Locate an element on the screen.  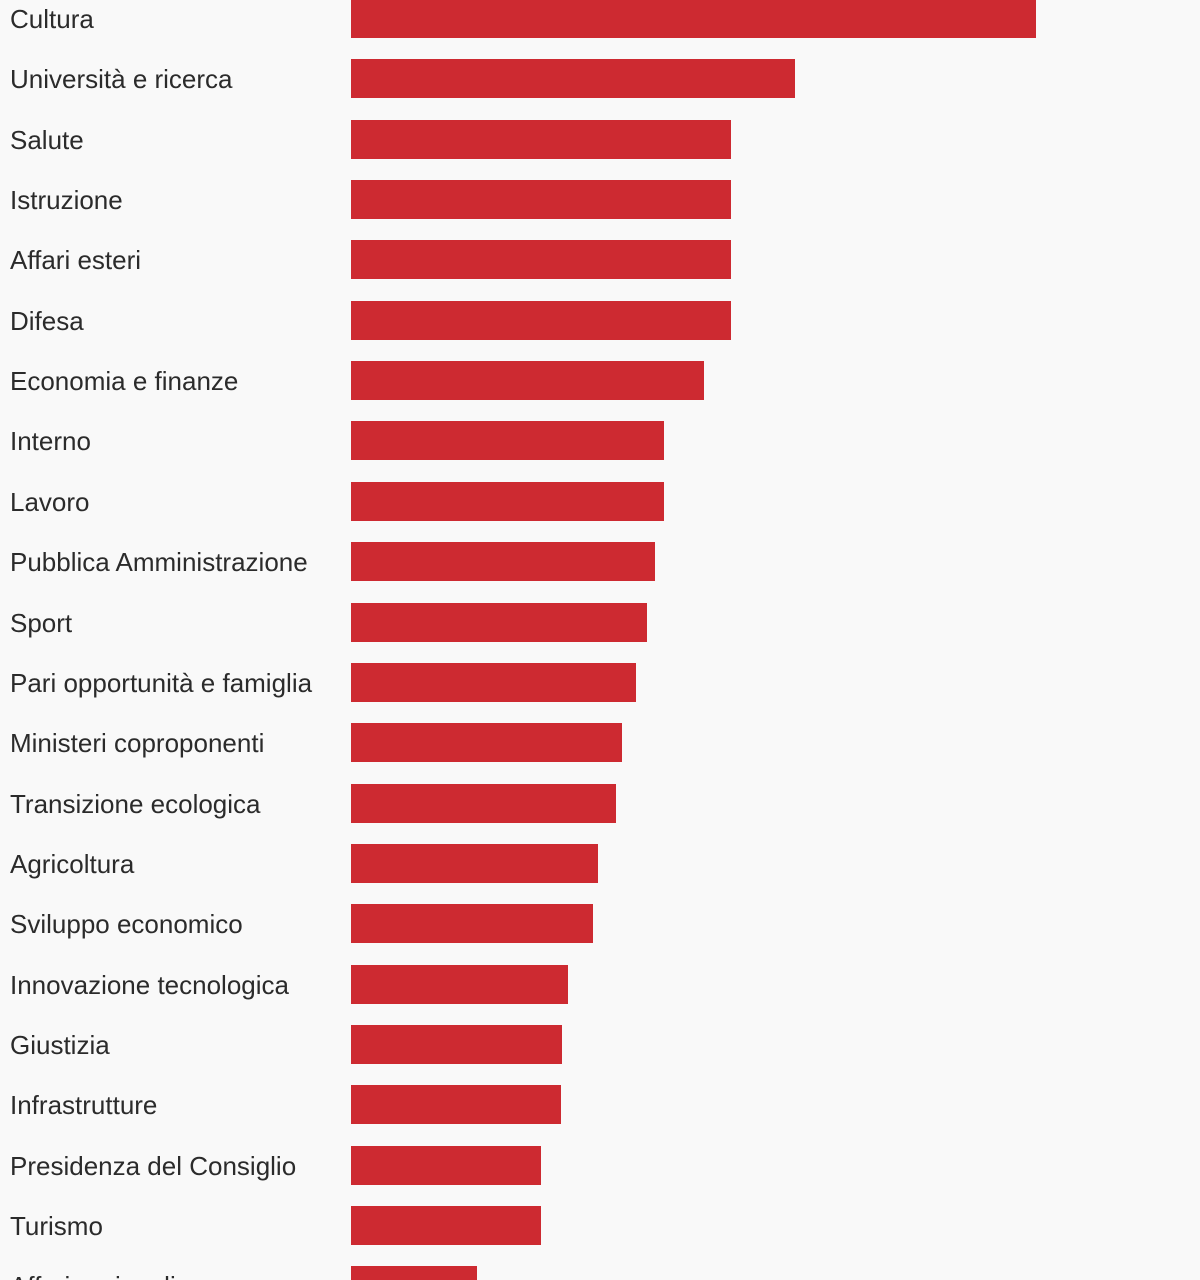
category-label: Ministeri coproponenti is located at coordinates (137, 743).